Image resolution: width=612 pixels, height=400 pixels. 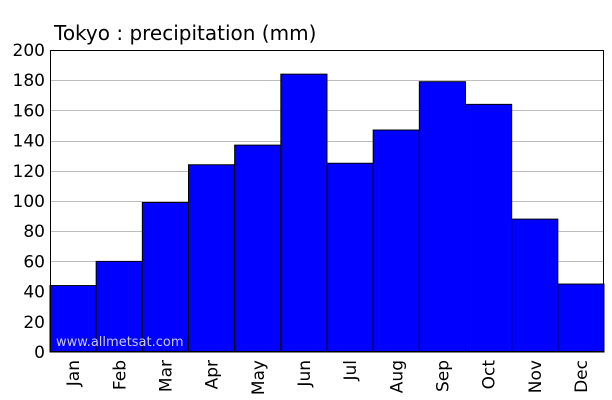 What do you see at coordinates (166, 376) in the screenshot?
I see `x-tick-label: Mar` at bounding box center [166, 376].